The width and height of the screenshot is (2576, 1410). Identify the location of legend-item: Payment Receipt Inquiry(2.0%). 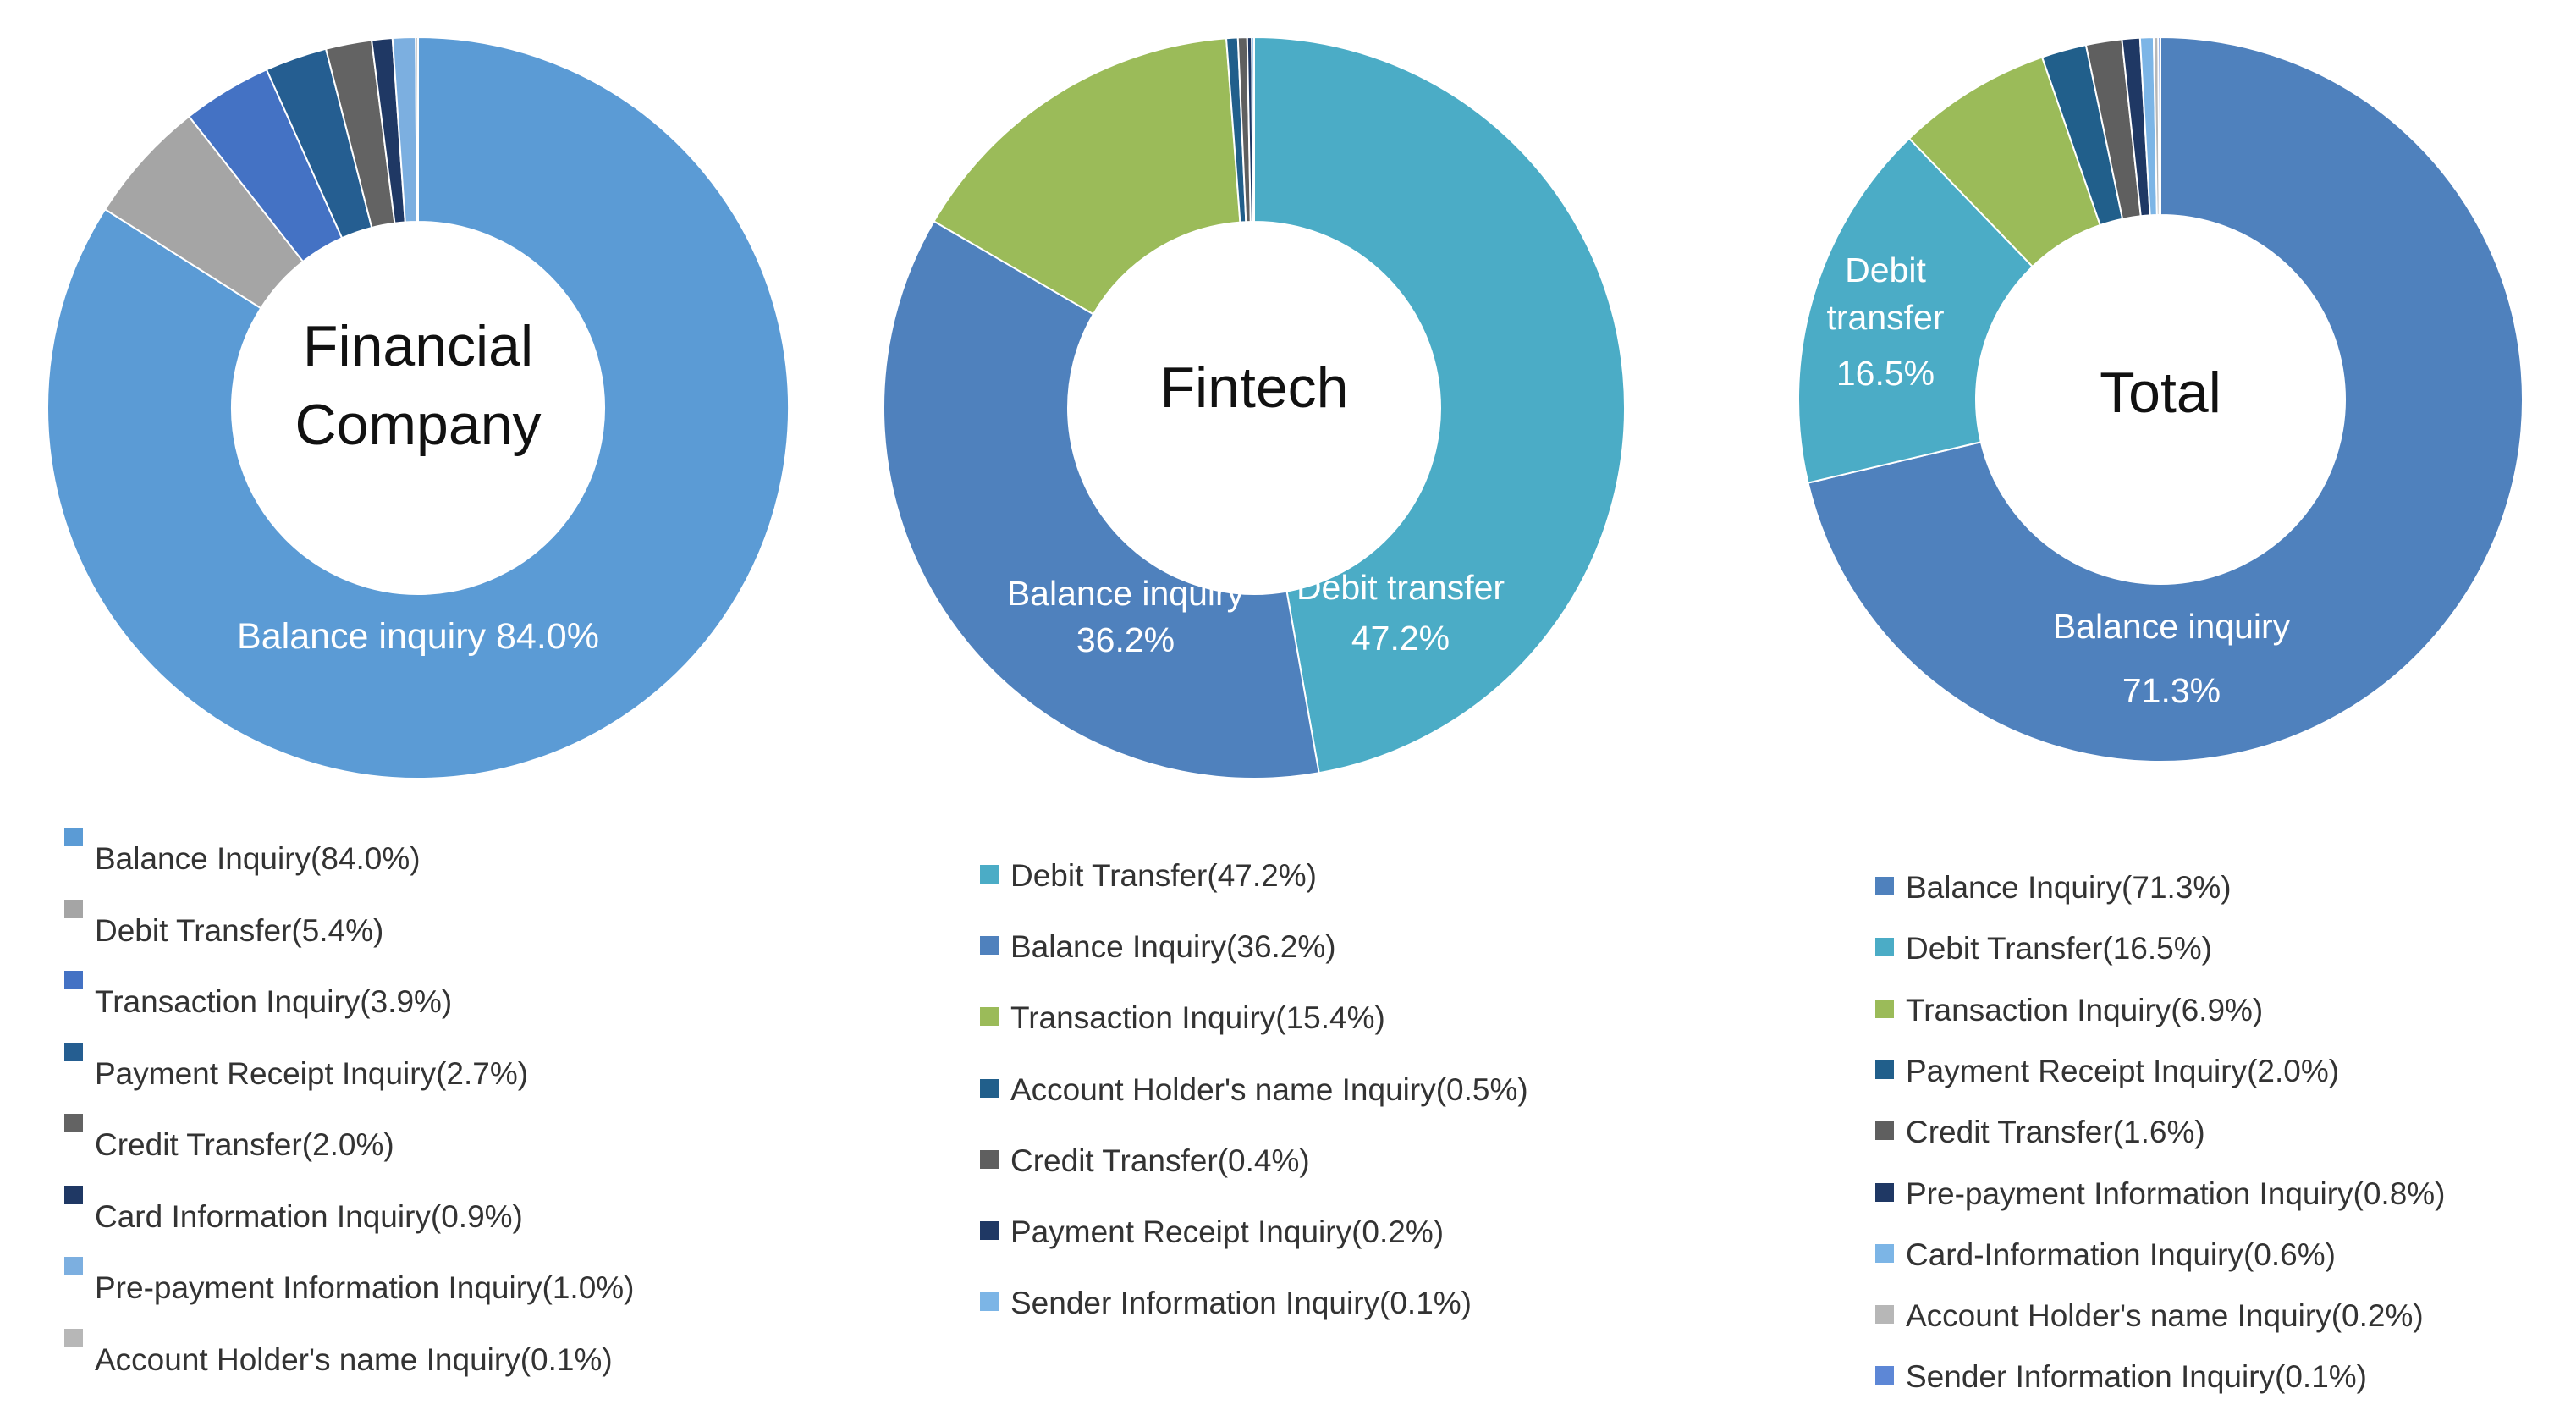
(2222, 1079).